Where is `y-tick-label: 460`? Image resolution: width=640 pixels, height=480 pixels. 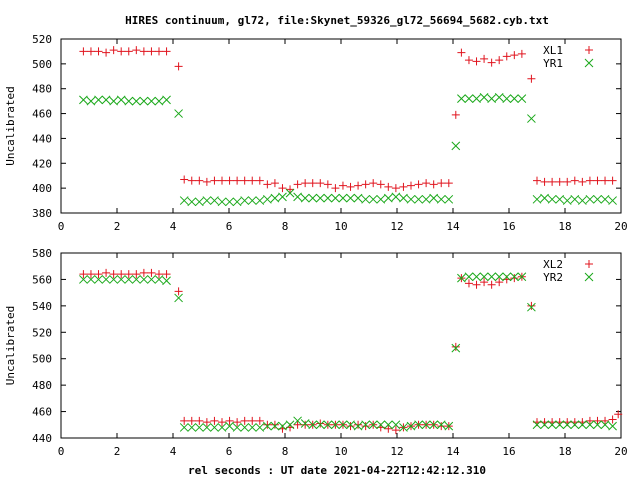
y-tick-label: 460 is located at coordinates (42, 114).